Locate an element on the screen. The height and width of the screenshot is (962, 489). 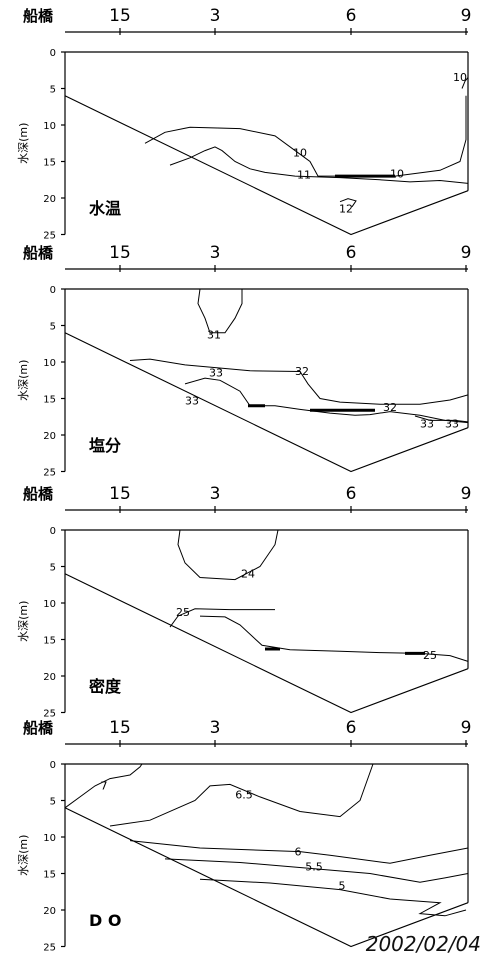
contour-label: 5.5 is located at coordinates (314, 867).